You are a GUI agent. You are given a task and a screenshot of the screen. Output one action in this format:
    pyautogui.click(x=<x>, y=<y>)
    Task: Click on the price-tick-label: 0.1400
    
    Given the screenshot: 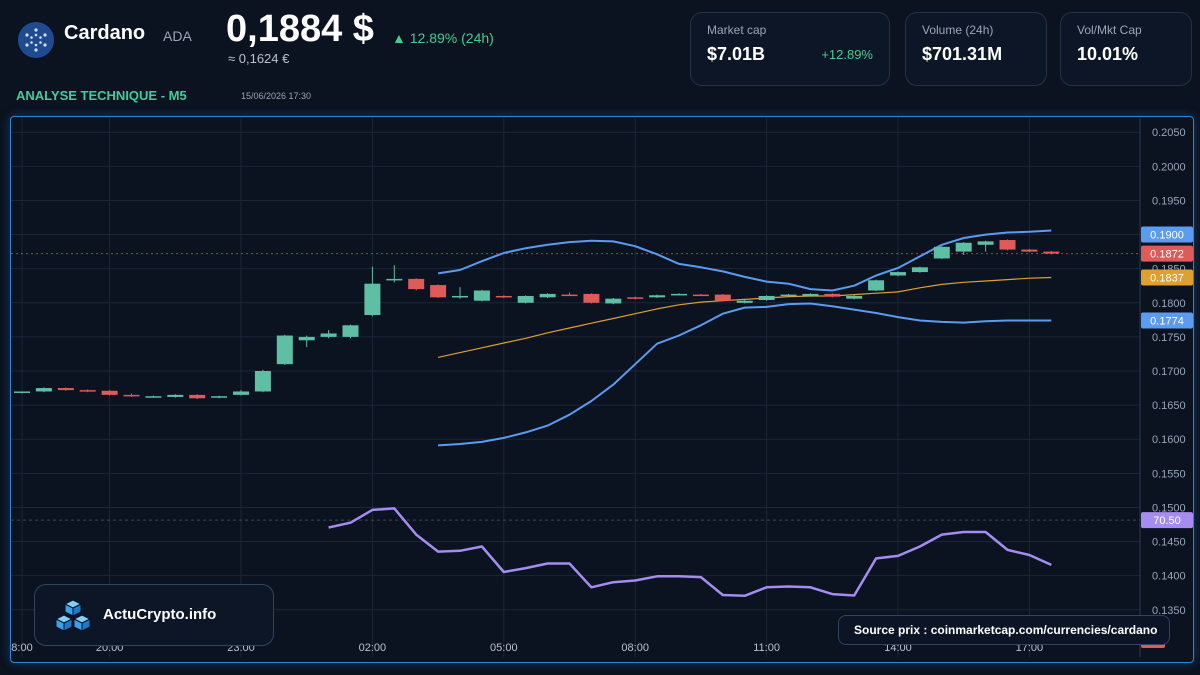 What is the action you would take?
    pyautogui.click(x=1169, y=577)
    